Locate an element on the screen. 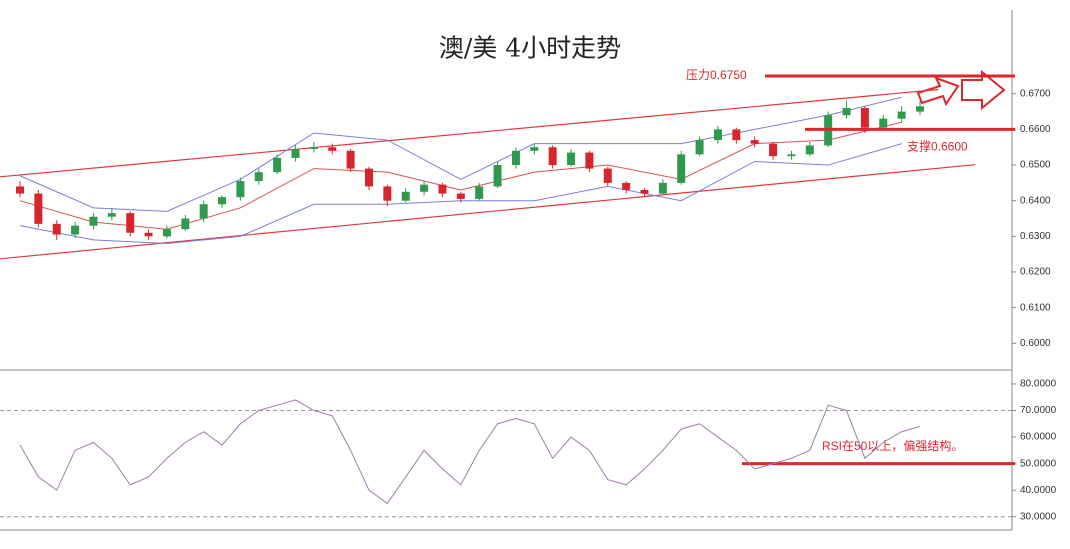 The width and height of the screenshot is (1070, 549). y-tick-label: 40.0000 is located at coordinates (1038, 490).